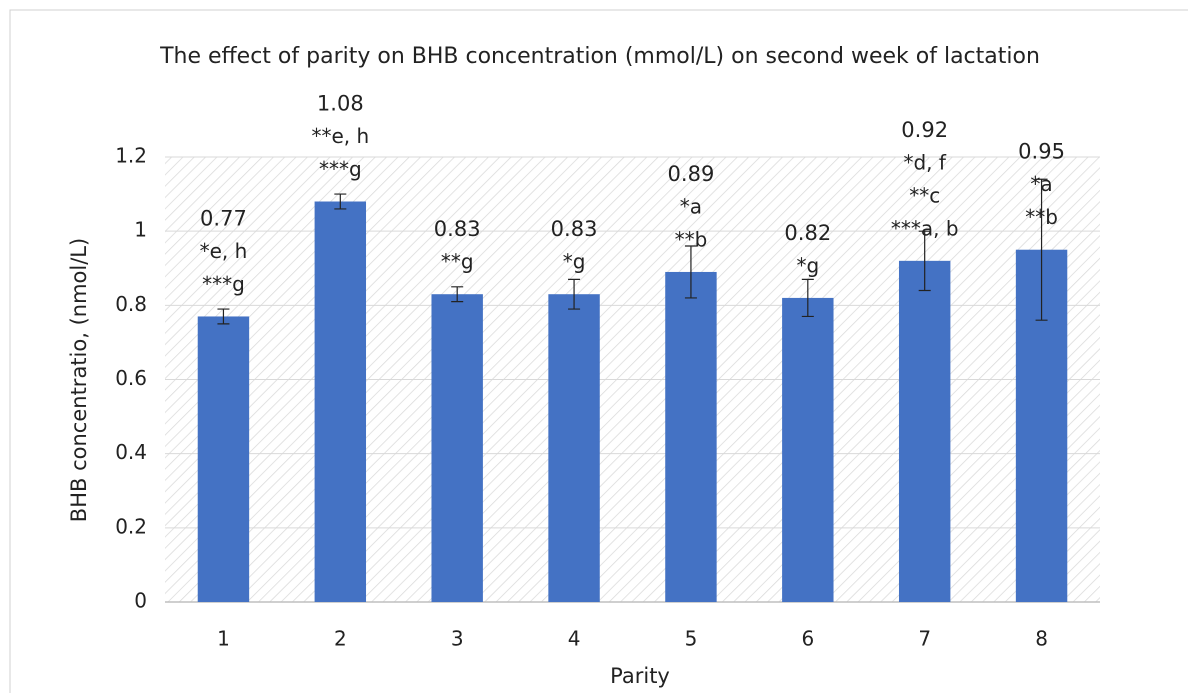  What do you see at coordinates (640, 676) in the screenshot?
I see `x-axis-label: Parity` at bounding box center [640, 676].